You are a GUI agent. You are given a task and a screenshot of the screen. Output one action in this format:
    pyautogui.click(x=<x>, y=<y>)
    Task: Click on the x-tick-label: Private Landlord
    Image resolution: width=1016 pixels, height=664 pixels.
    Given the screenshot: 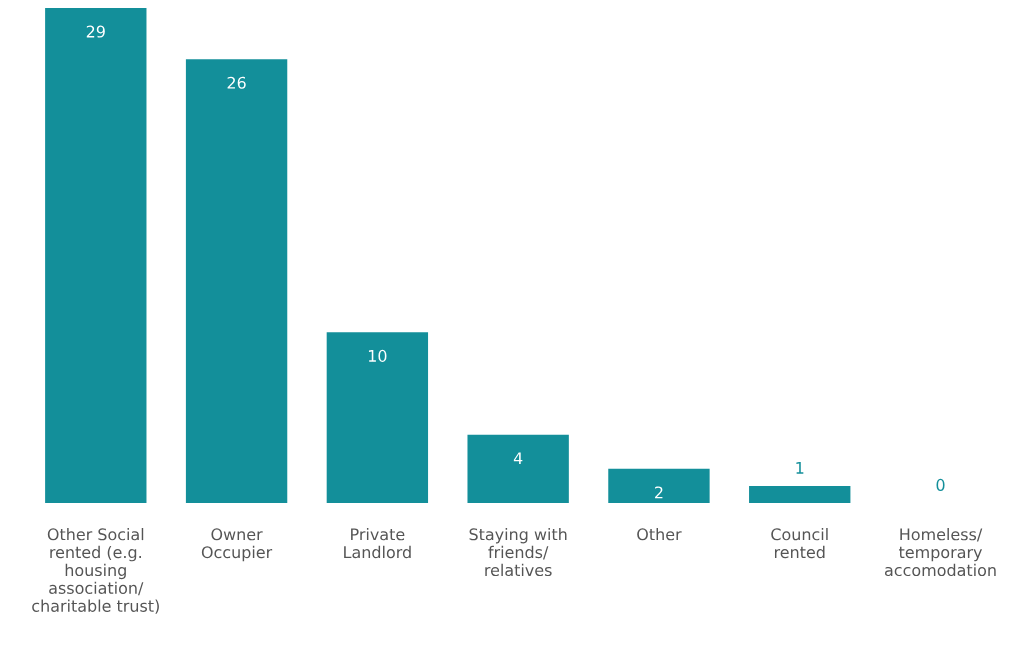 What is the action you would take?
    pyautogui.click(x=377, y=543)
    